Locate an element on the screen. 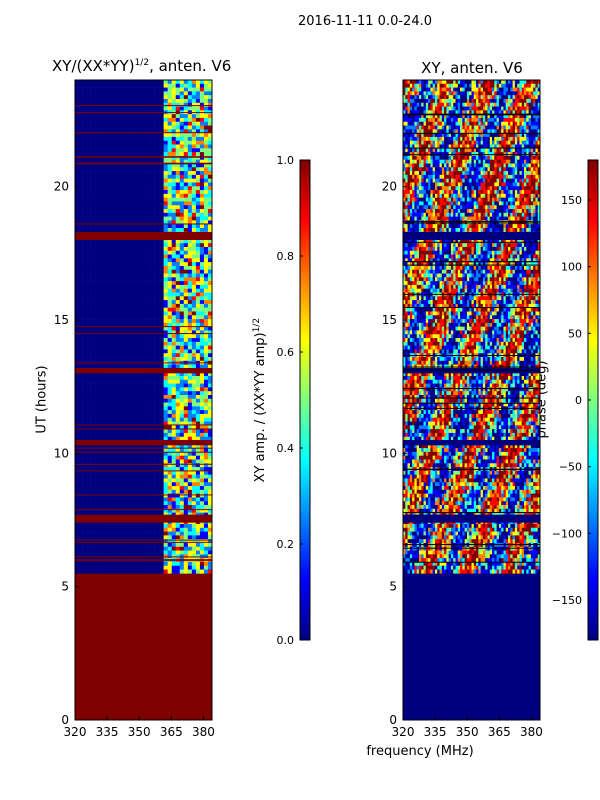  colorbar-tick-label: 1.0 is located at coordinates (286, 160).